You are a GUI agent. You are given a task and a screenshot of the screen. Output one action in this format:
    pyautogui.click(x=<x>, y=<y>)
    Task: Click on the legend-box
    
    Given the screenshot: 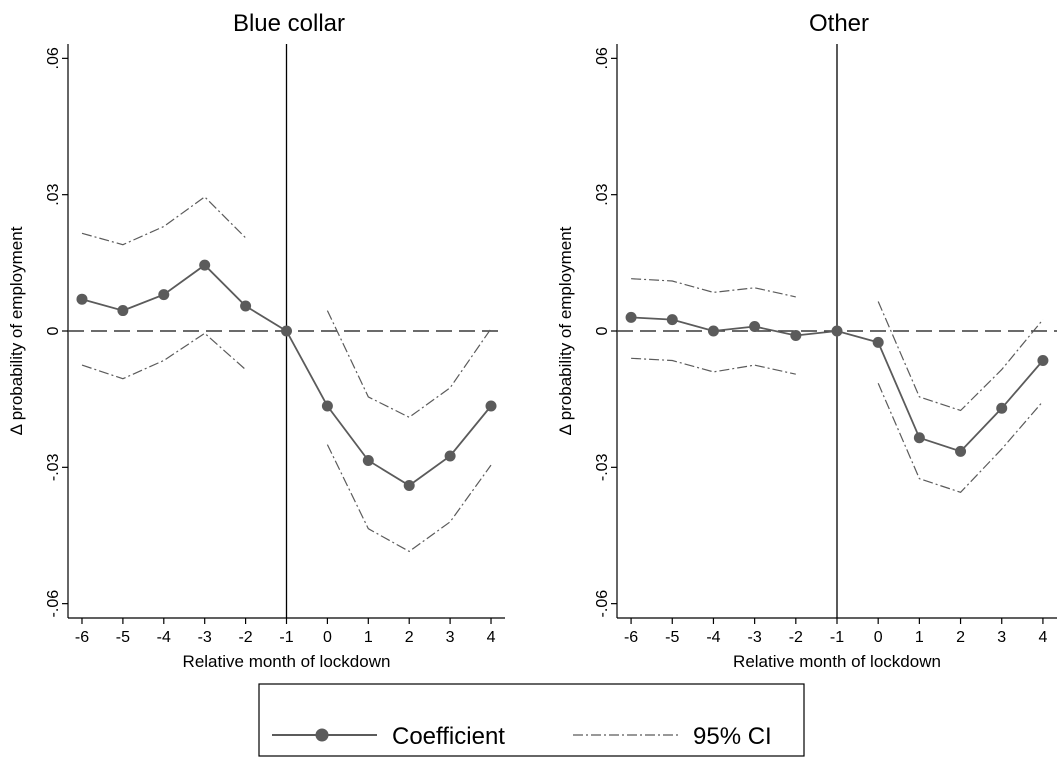 What is the action you would take?
    pyautogui.click(x=531, y=720)
    